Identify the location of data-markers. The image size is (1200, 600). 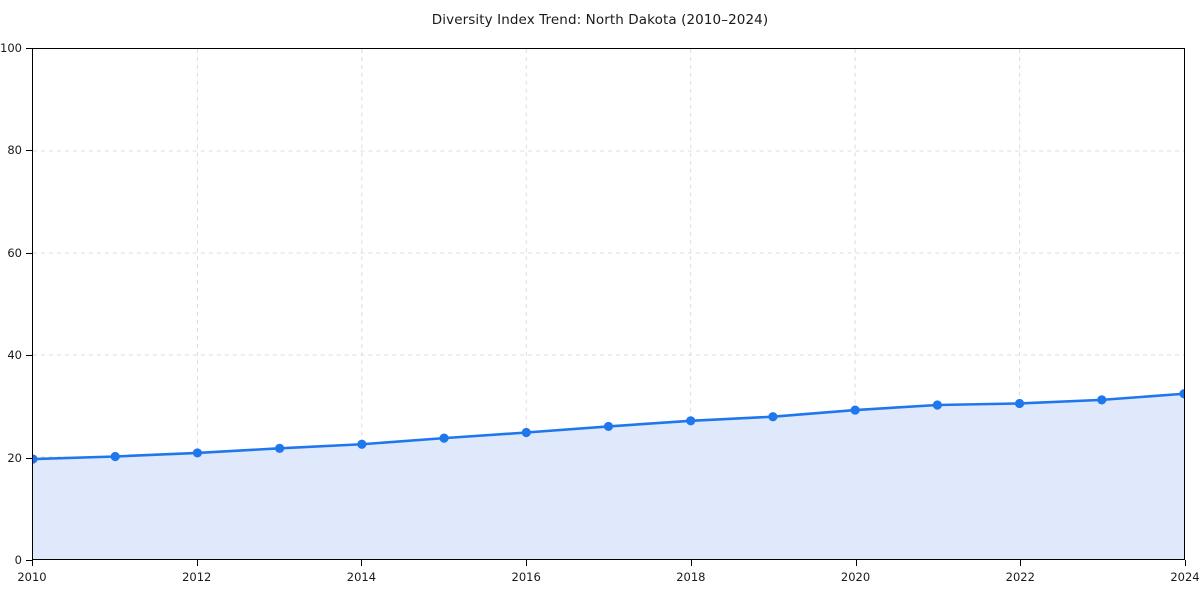
(608, 426).